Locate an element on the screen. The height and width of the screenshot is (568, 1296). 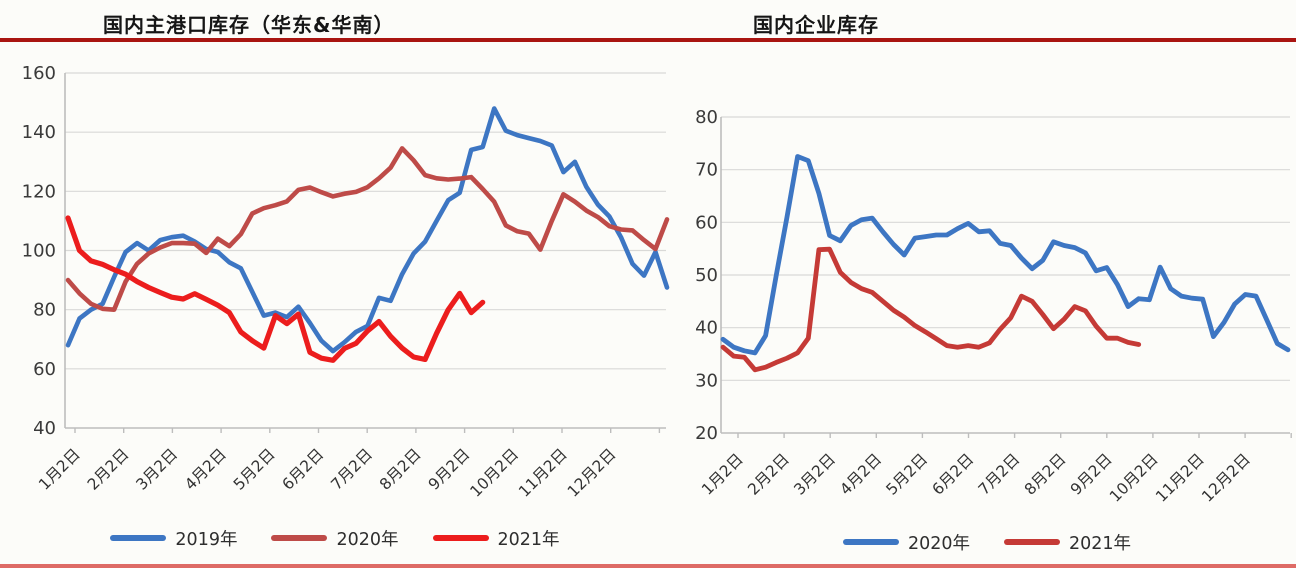
y-axis-label: 120 is located at coordinates (39, 191).